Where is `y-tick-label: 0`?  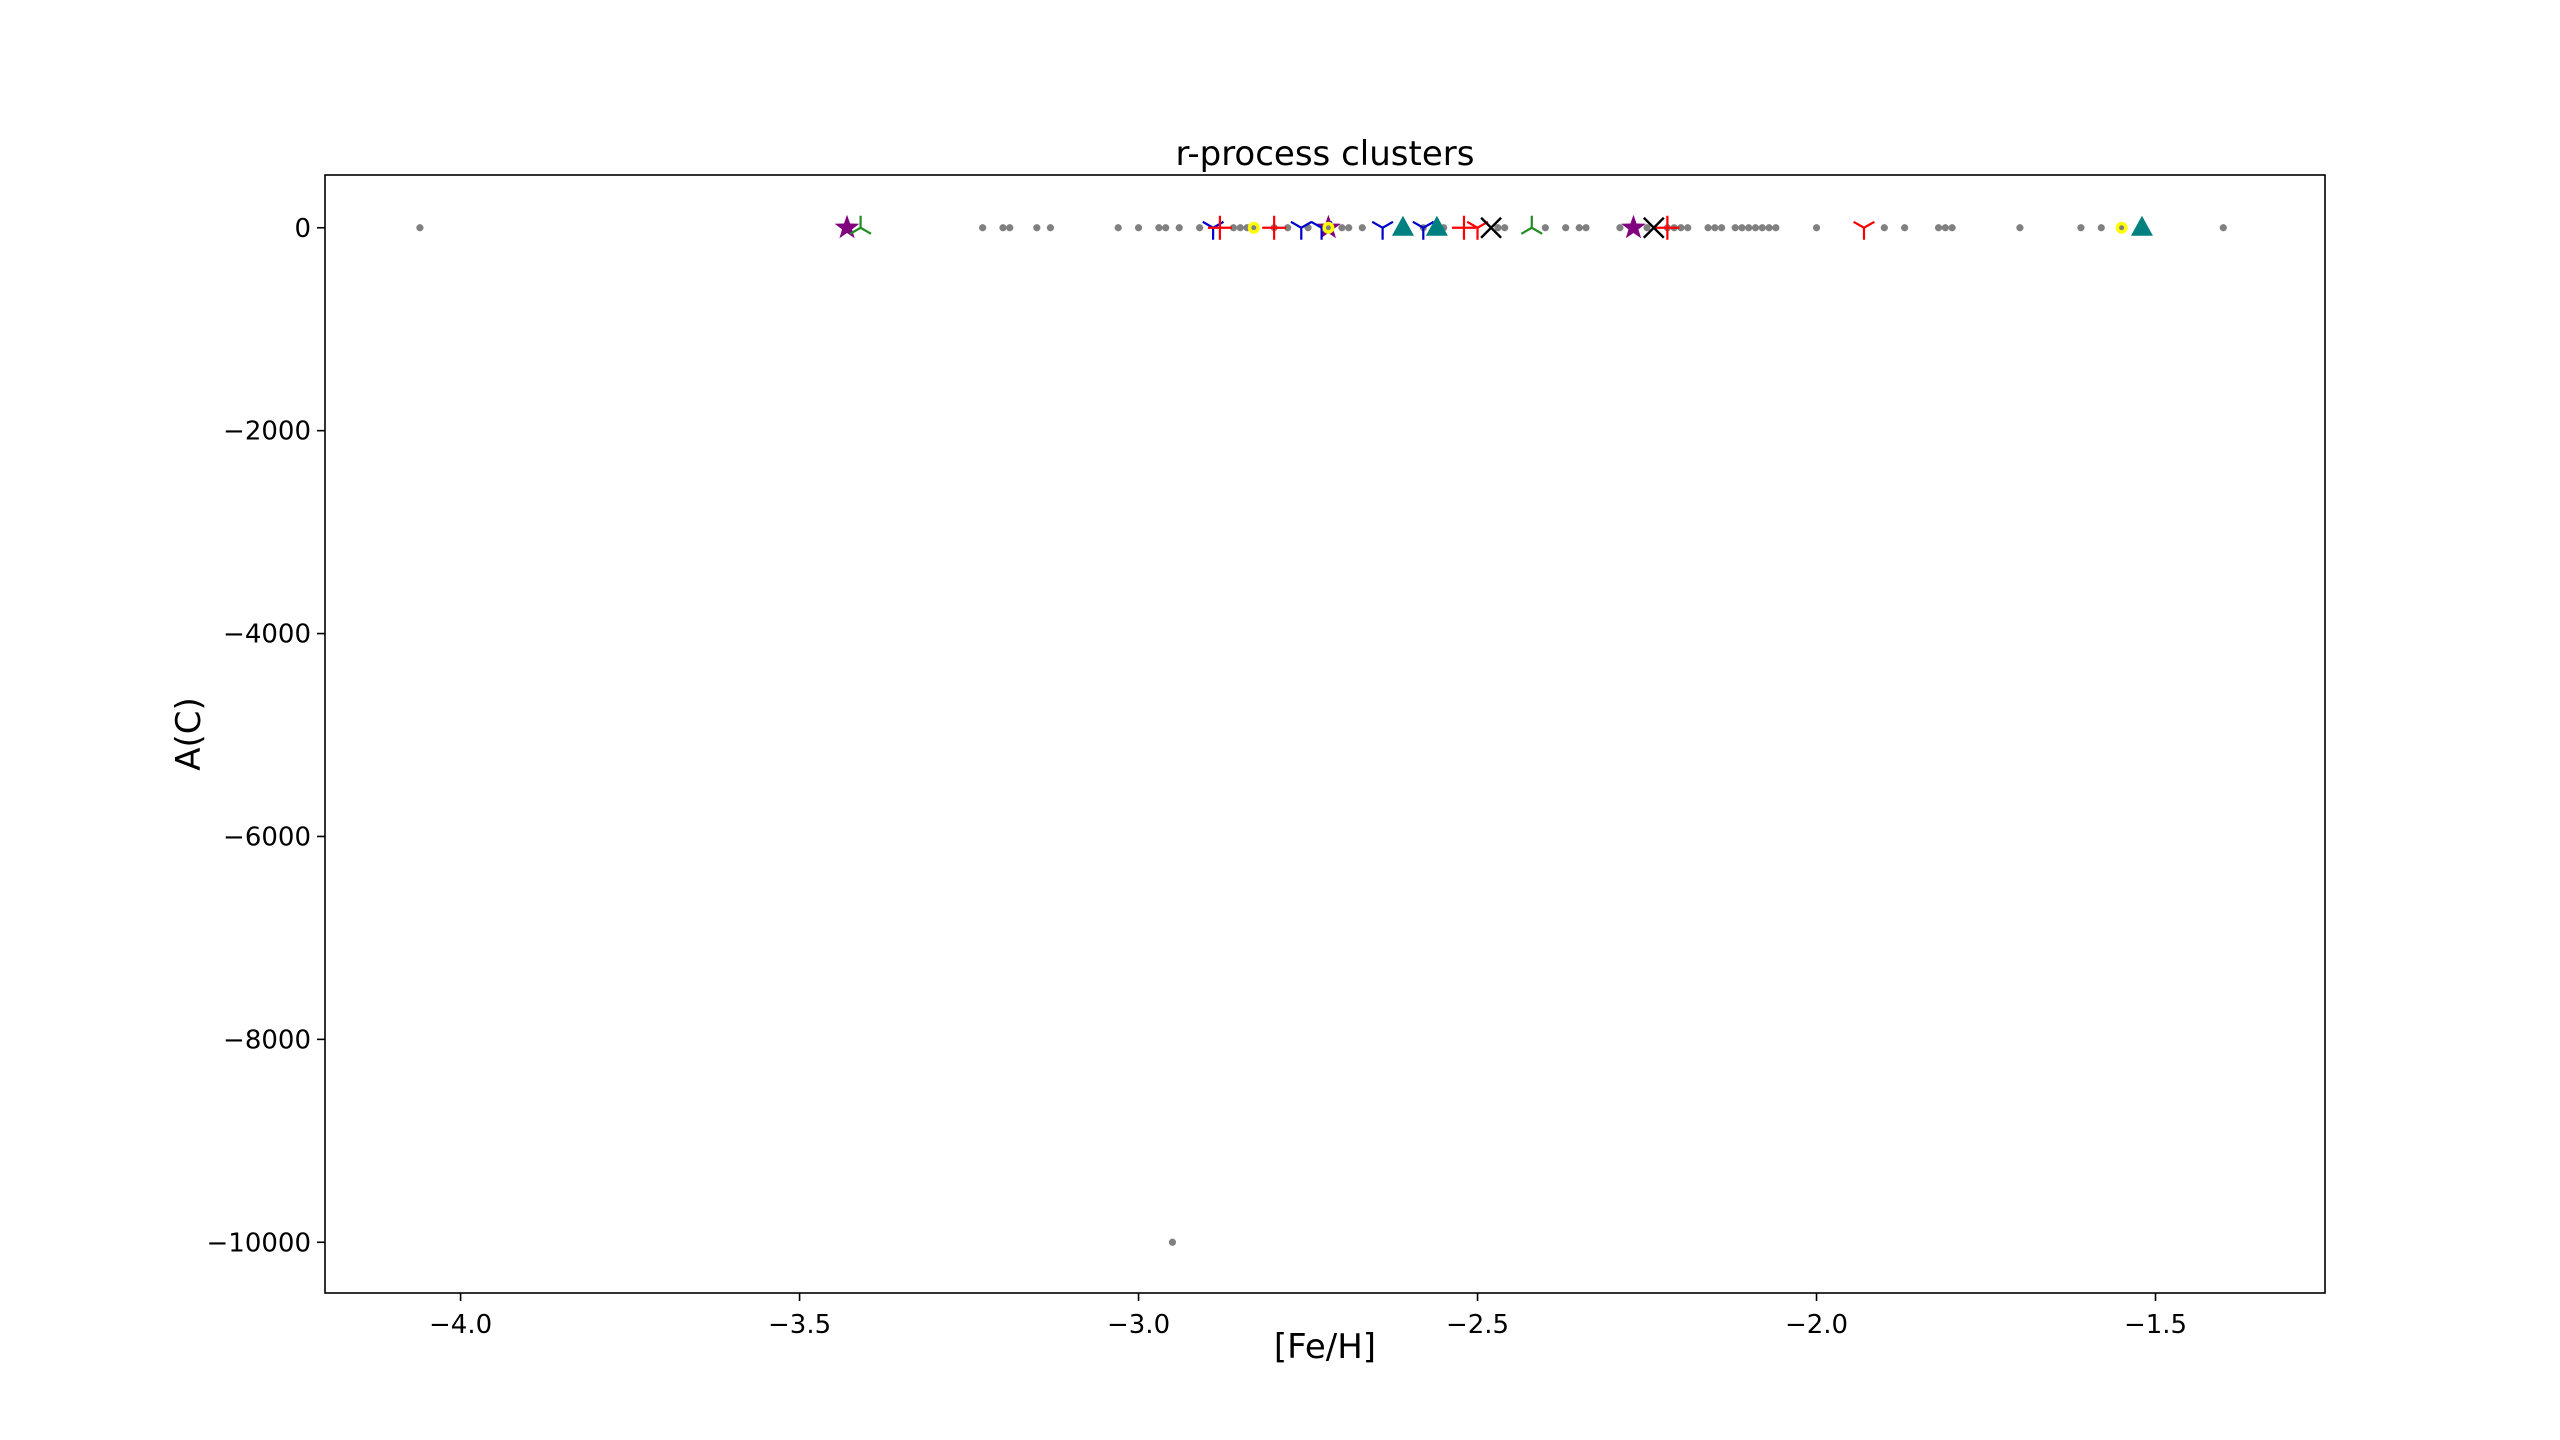
y-tick-label: 0 is located at coordinates (302, 229).